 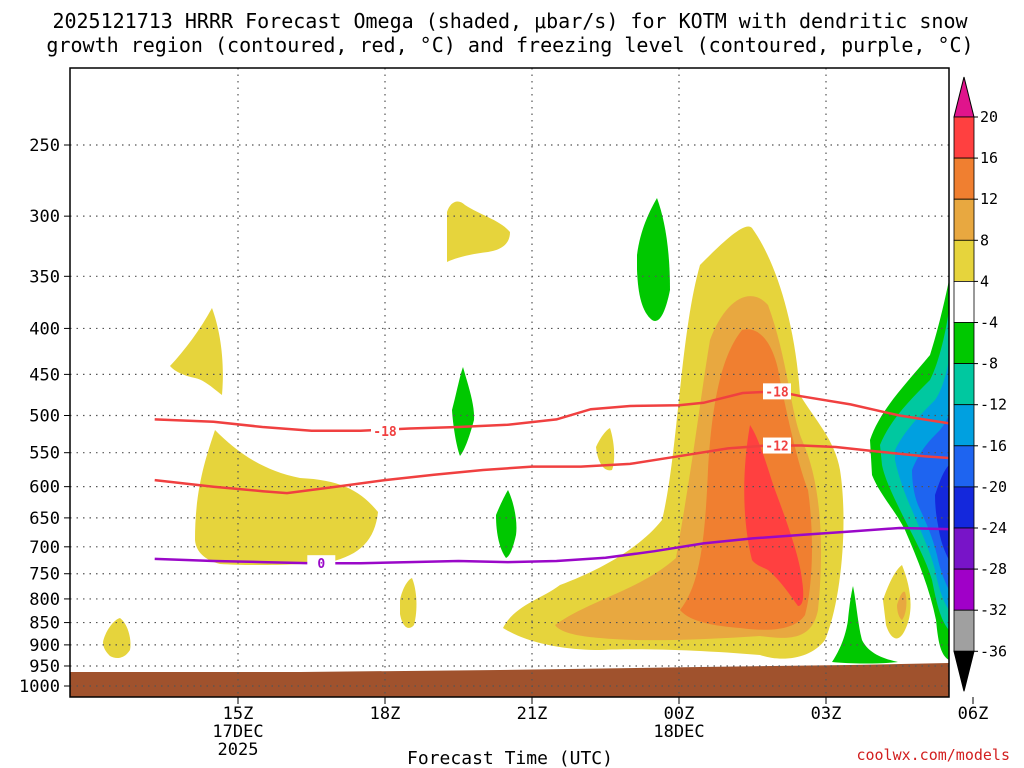 I want to click on colorbar-label-8: 8, so click(x=984, y=240).